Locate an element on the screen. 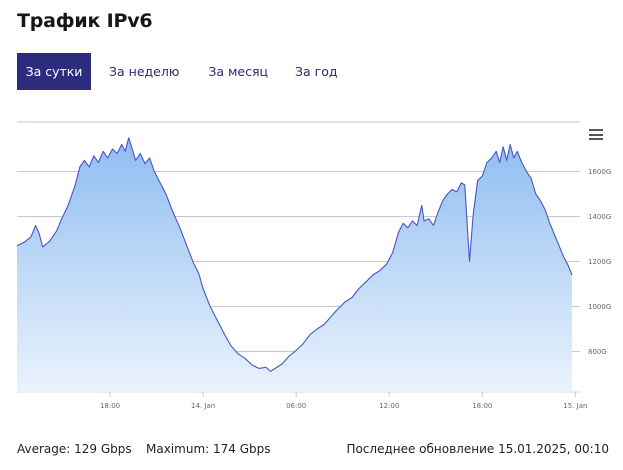 The width and height of the screenshot is (623, 470). tab-year: За год is located at coordinates (316, 71).